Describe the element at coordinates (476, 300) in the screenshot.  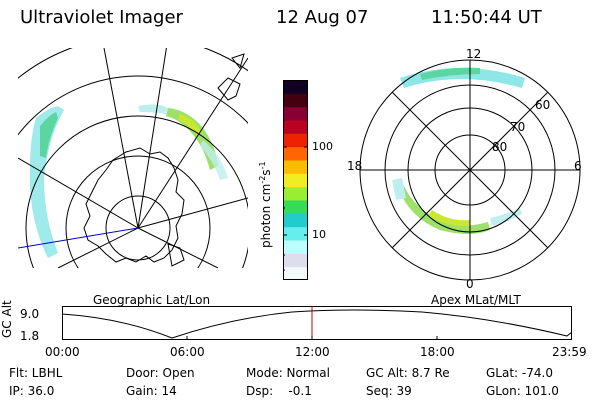
I see `magnetic-label: Apex MLat/MLT` at that location.